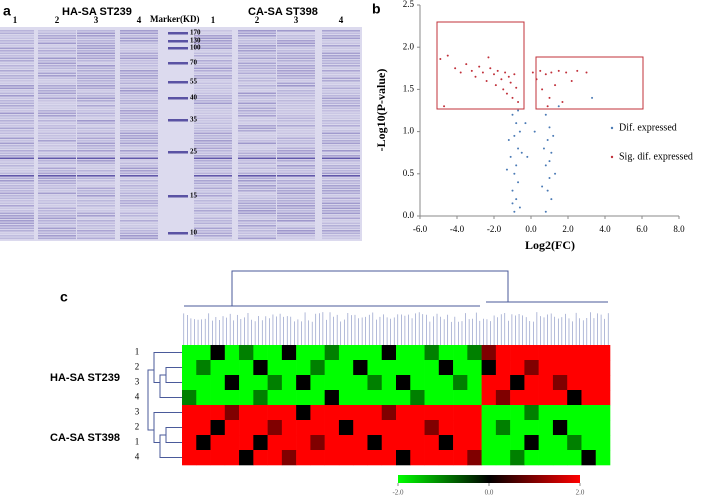 This screenshot has width=707, height=500. What do you see at coordinates (85, 438) in the screenshot?
I see `group-label: CA-SA ST398` at bounding box center [85, 438].